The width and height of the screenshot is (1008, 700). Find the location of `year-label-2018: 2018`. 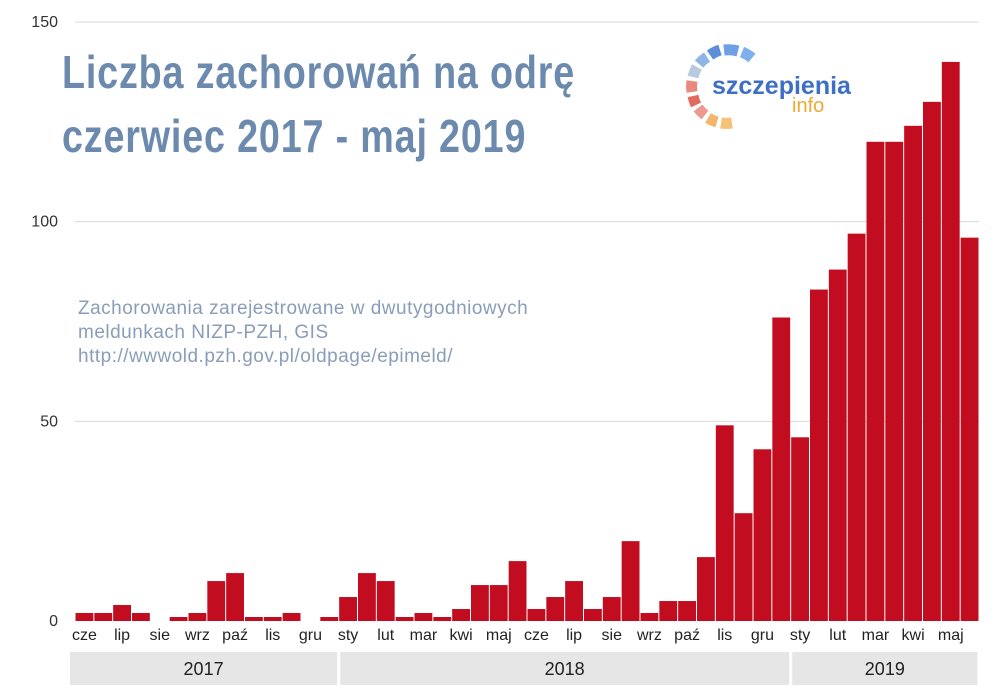

year-label-2018: 2018 is located at coordinates (565, 669).